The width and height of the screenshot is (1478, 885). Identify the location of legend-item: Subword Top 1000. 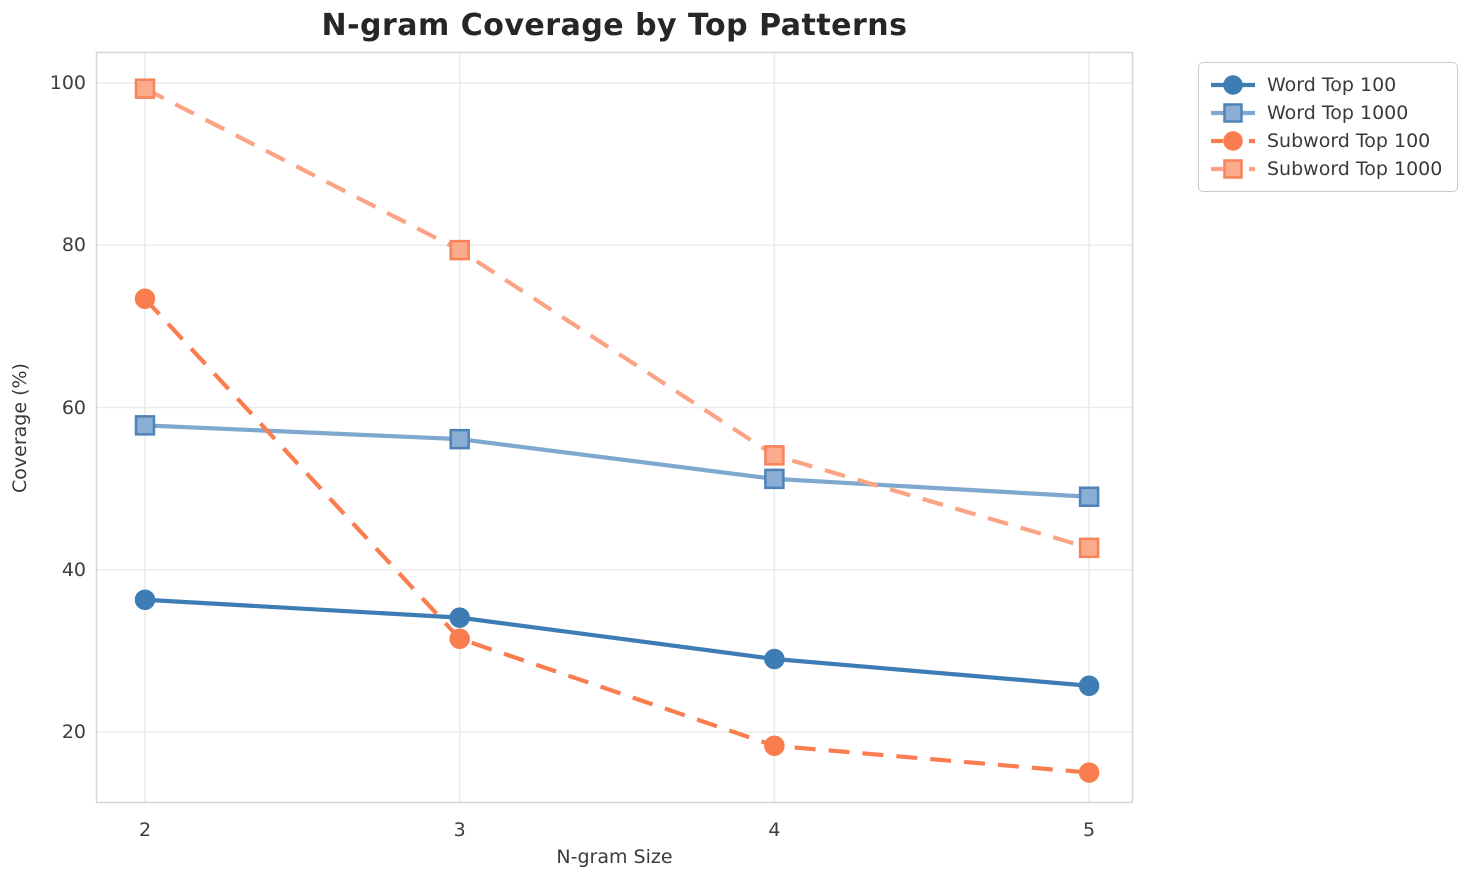
(1328, 169).